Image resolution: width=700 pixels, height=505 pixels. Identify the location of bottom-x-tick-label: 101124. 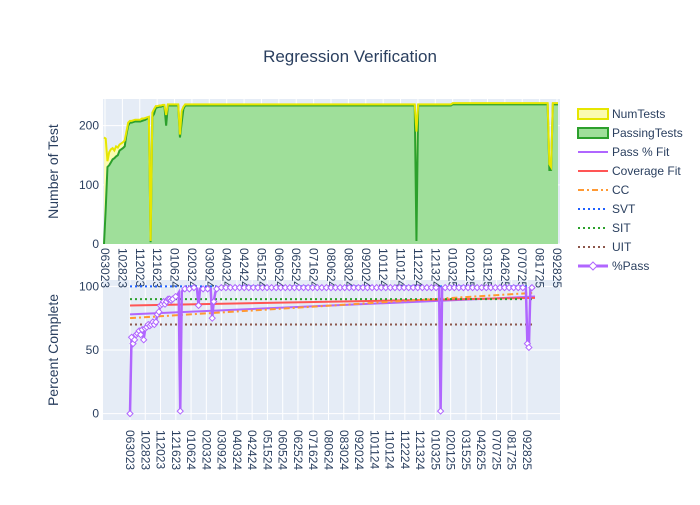
(374, 449).